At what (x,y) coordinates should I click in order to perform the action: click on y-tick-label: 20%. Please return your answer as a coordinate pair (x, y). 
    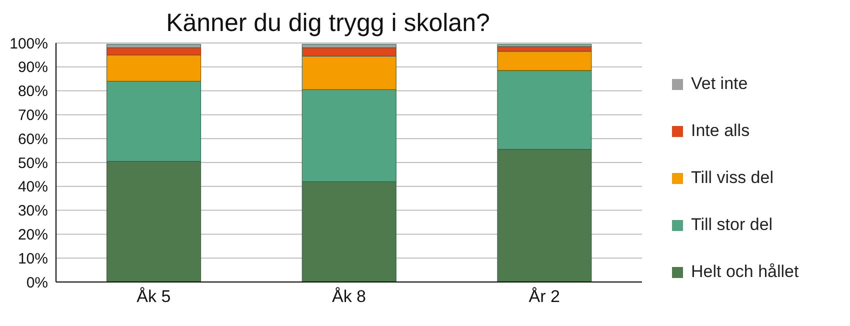
    Looking at the image, I should click on (33, 235).